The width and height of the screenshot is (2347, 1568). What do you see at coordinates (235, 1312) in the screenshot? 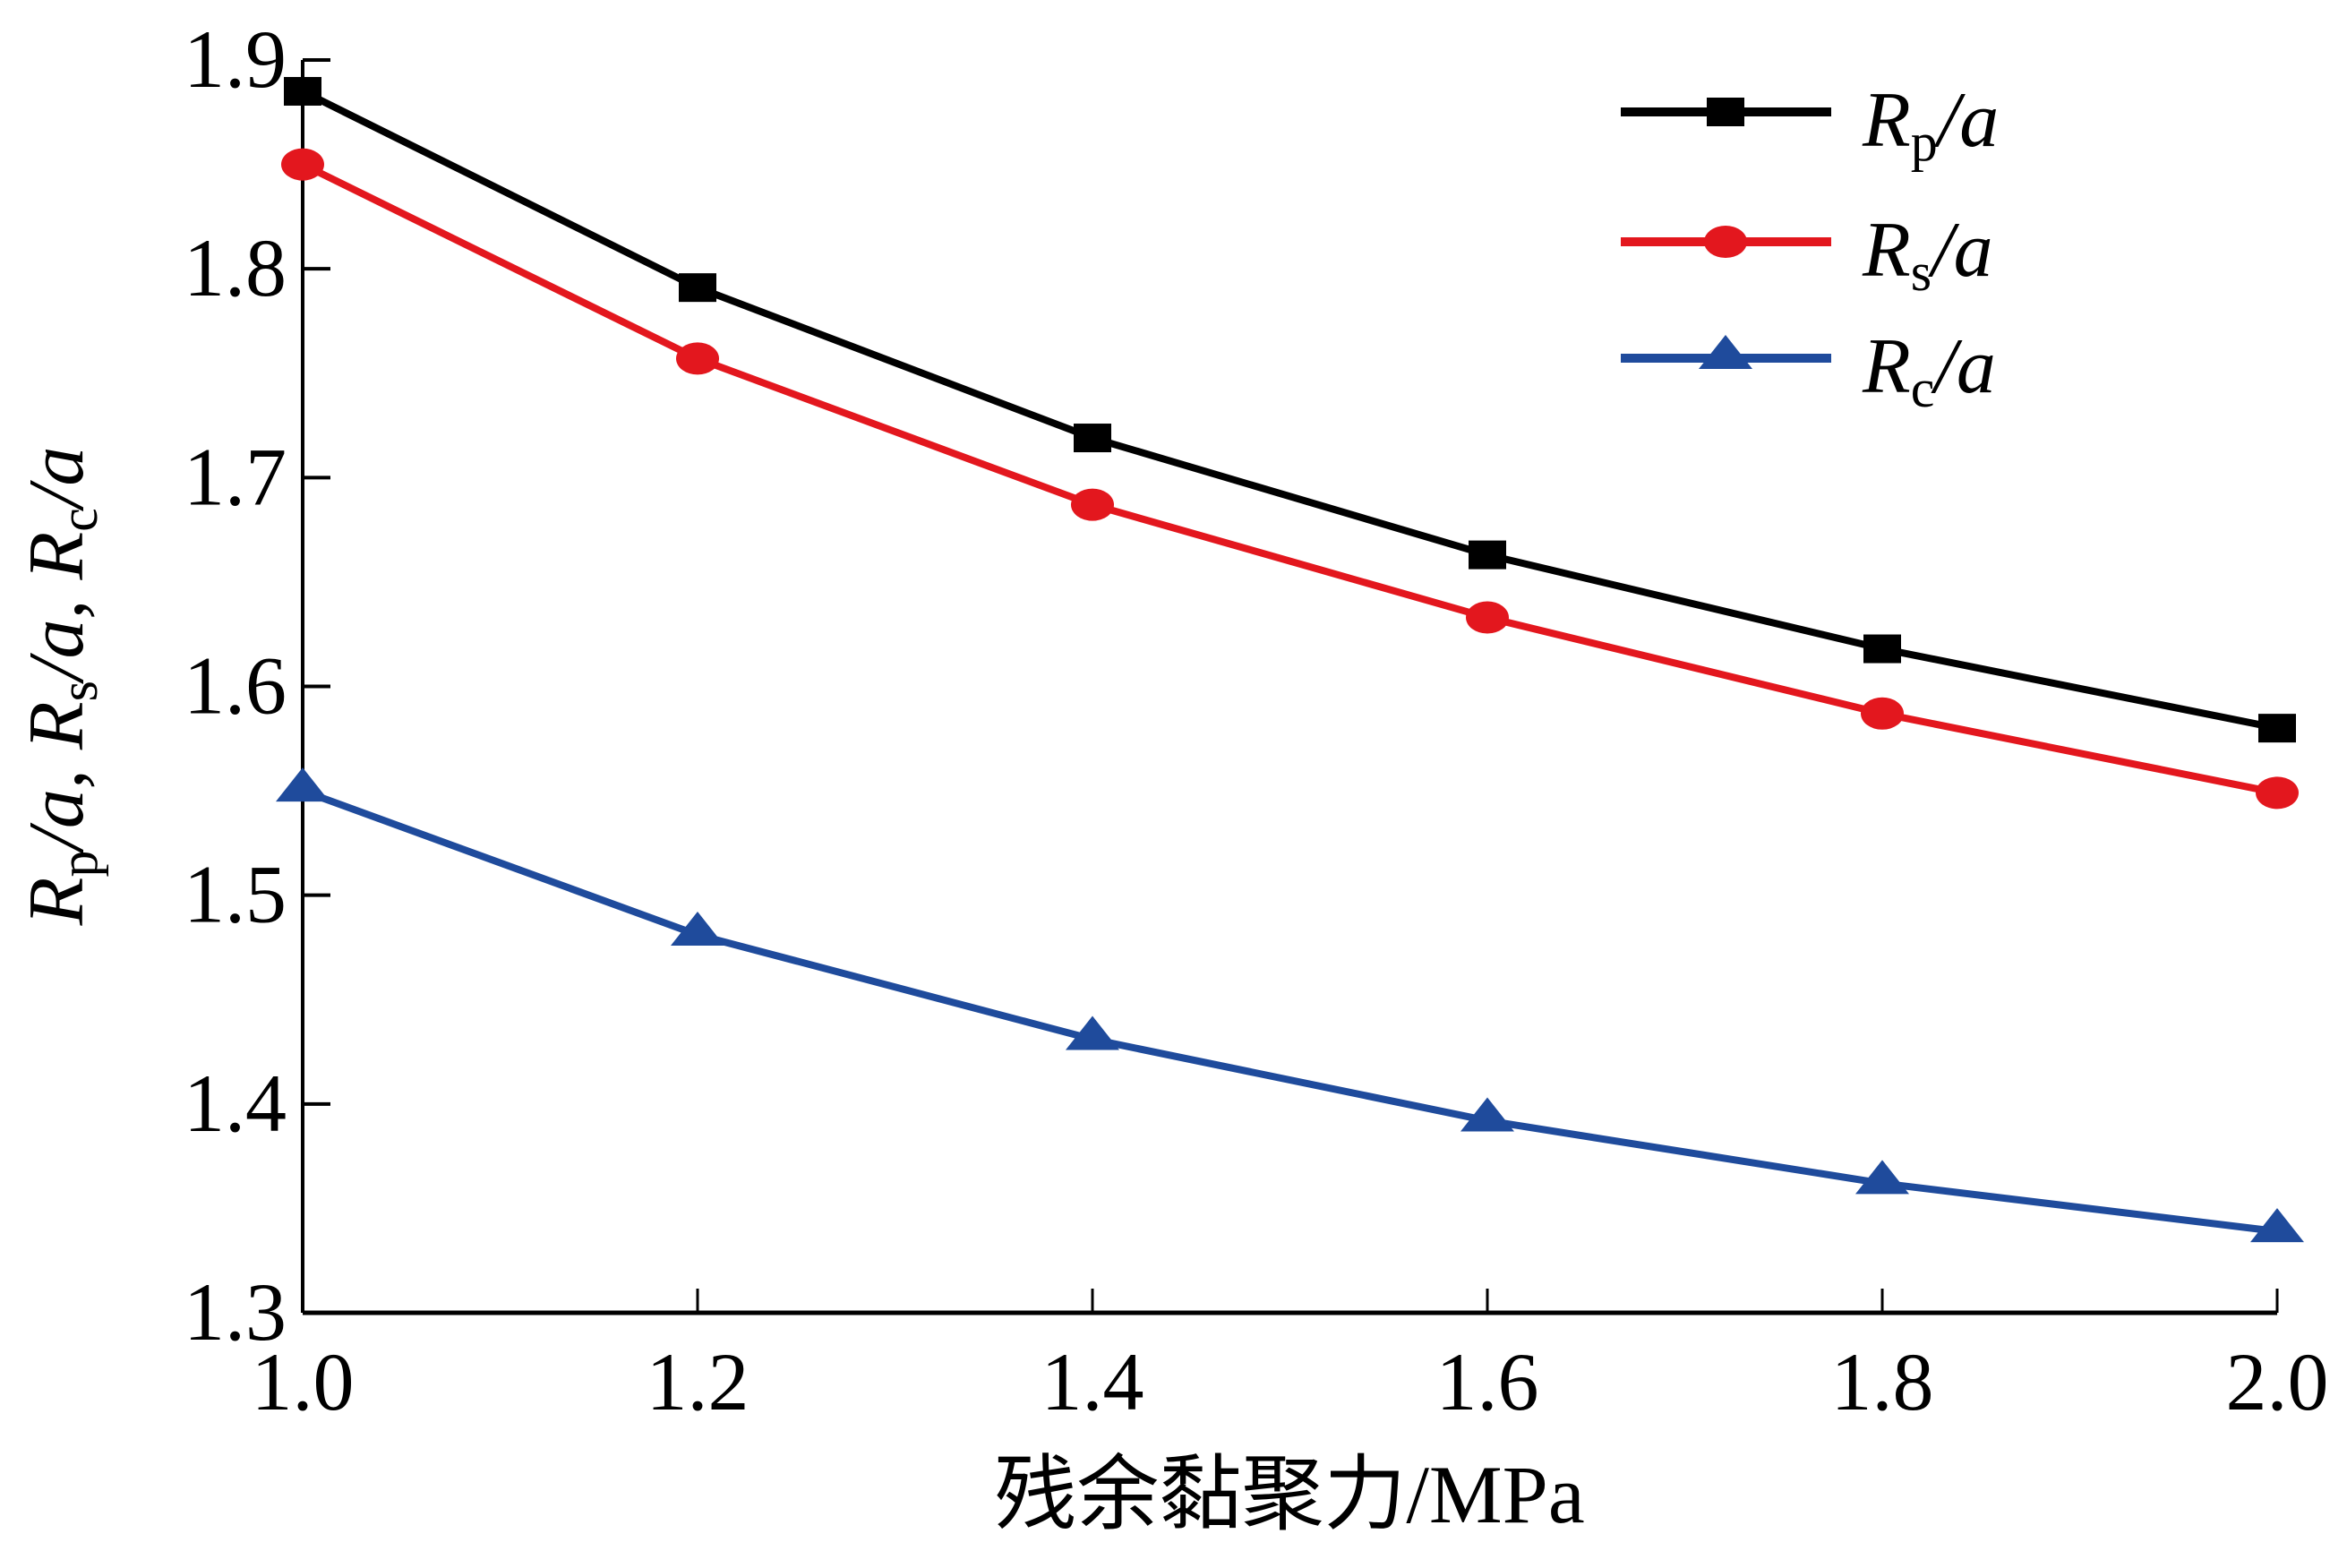
I see `y-tick-label: 1.3` at bounding box center [235, 1312].